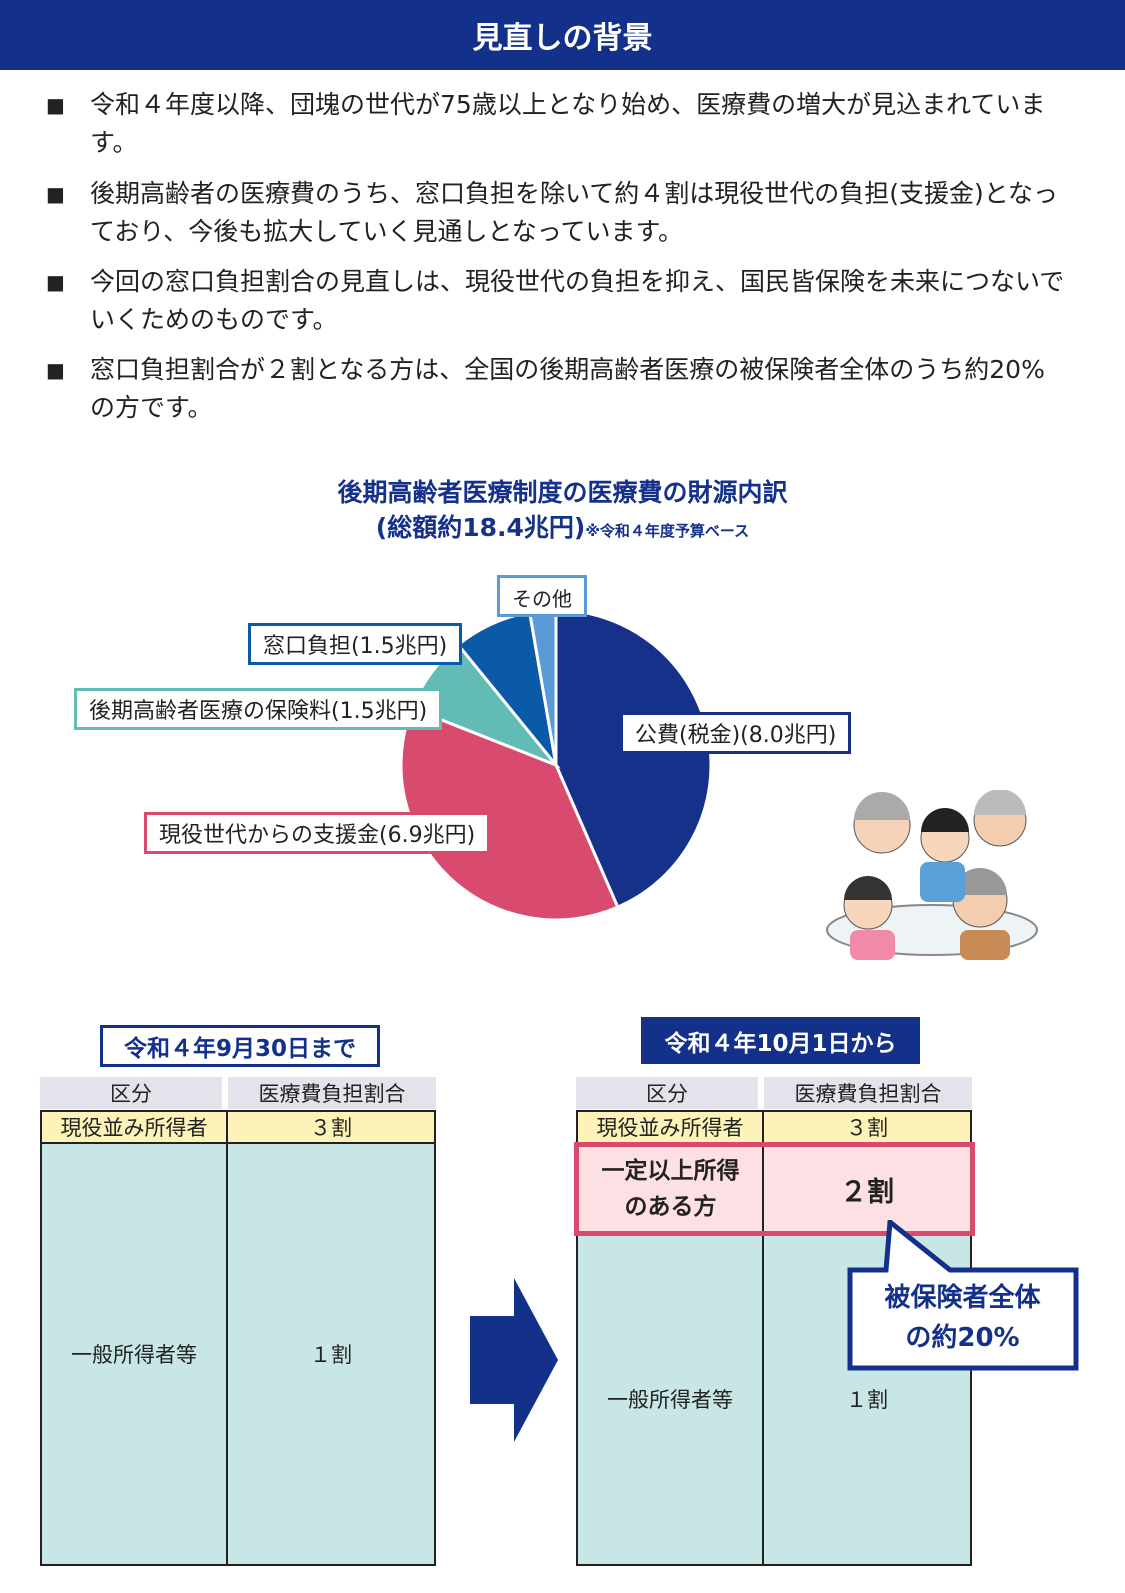 This screenshot has height=1593, width=1125. I want to click on pie-label-other: その他, so click(542, 596).